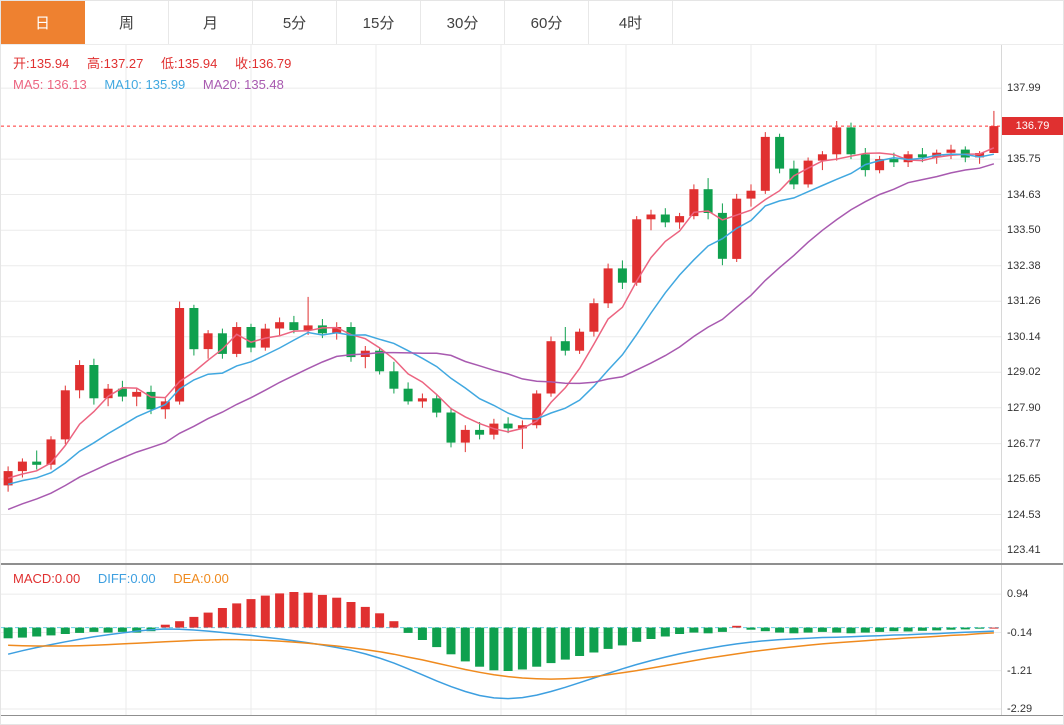 This screenshot has height=725, width=1064. I want to click on macd-value: MACD:0.00, so click(47, 578).